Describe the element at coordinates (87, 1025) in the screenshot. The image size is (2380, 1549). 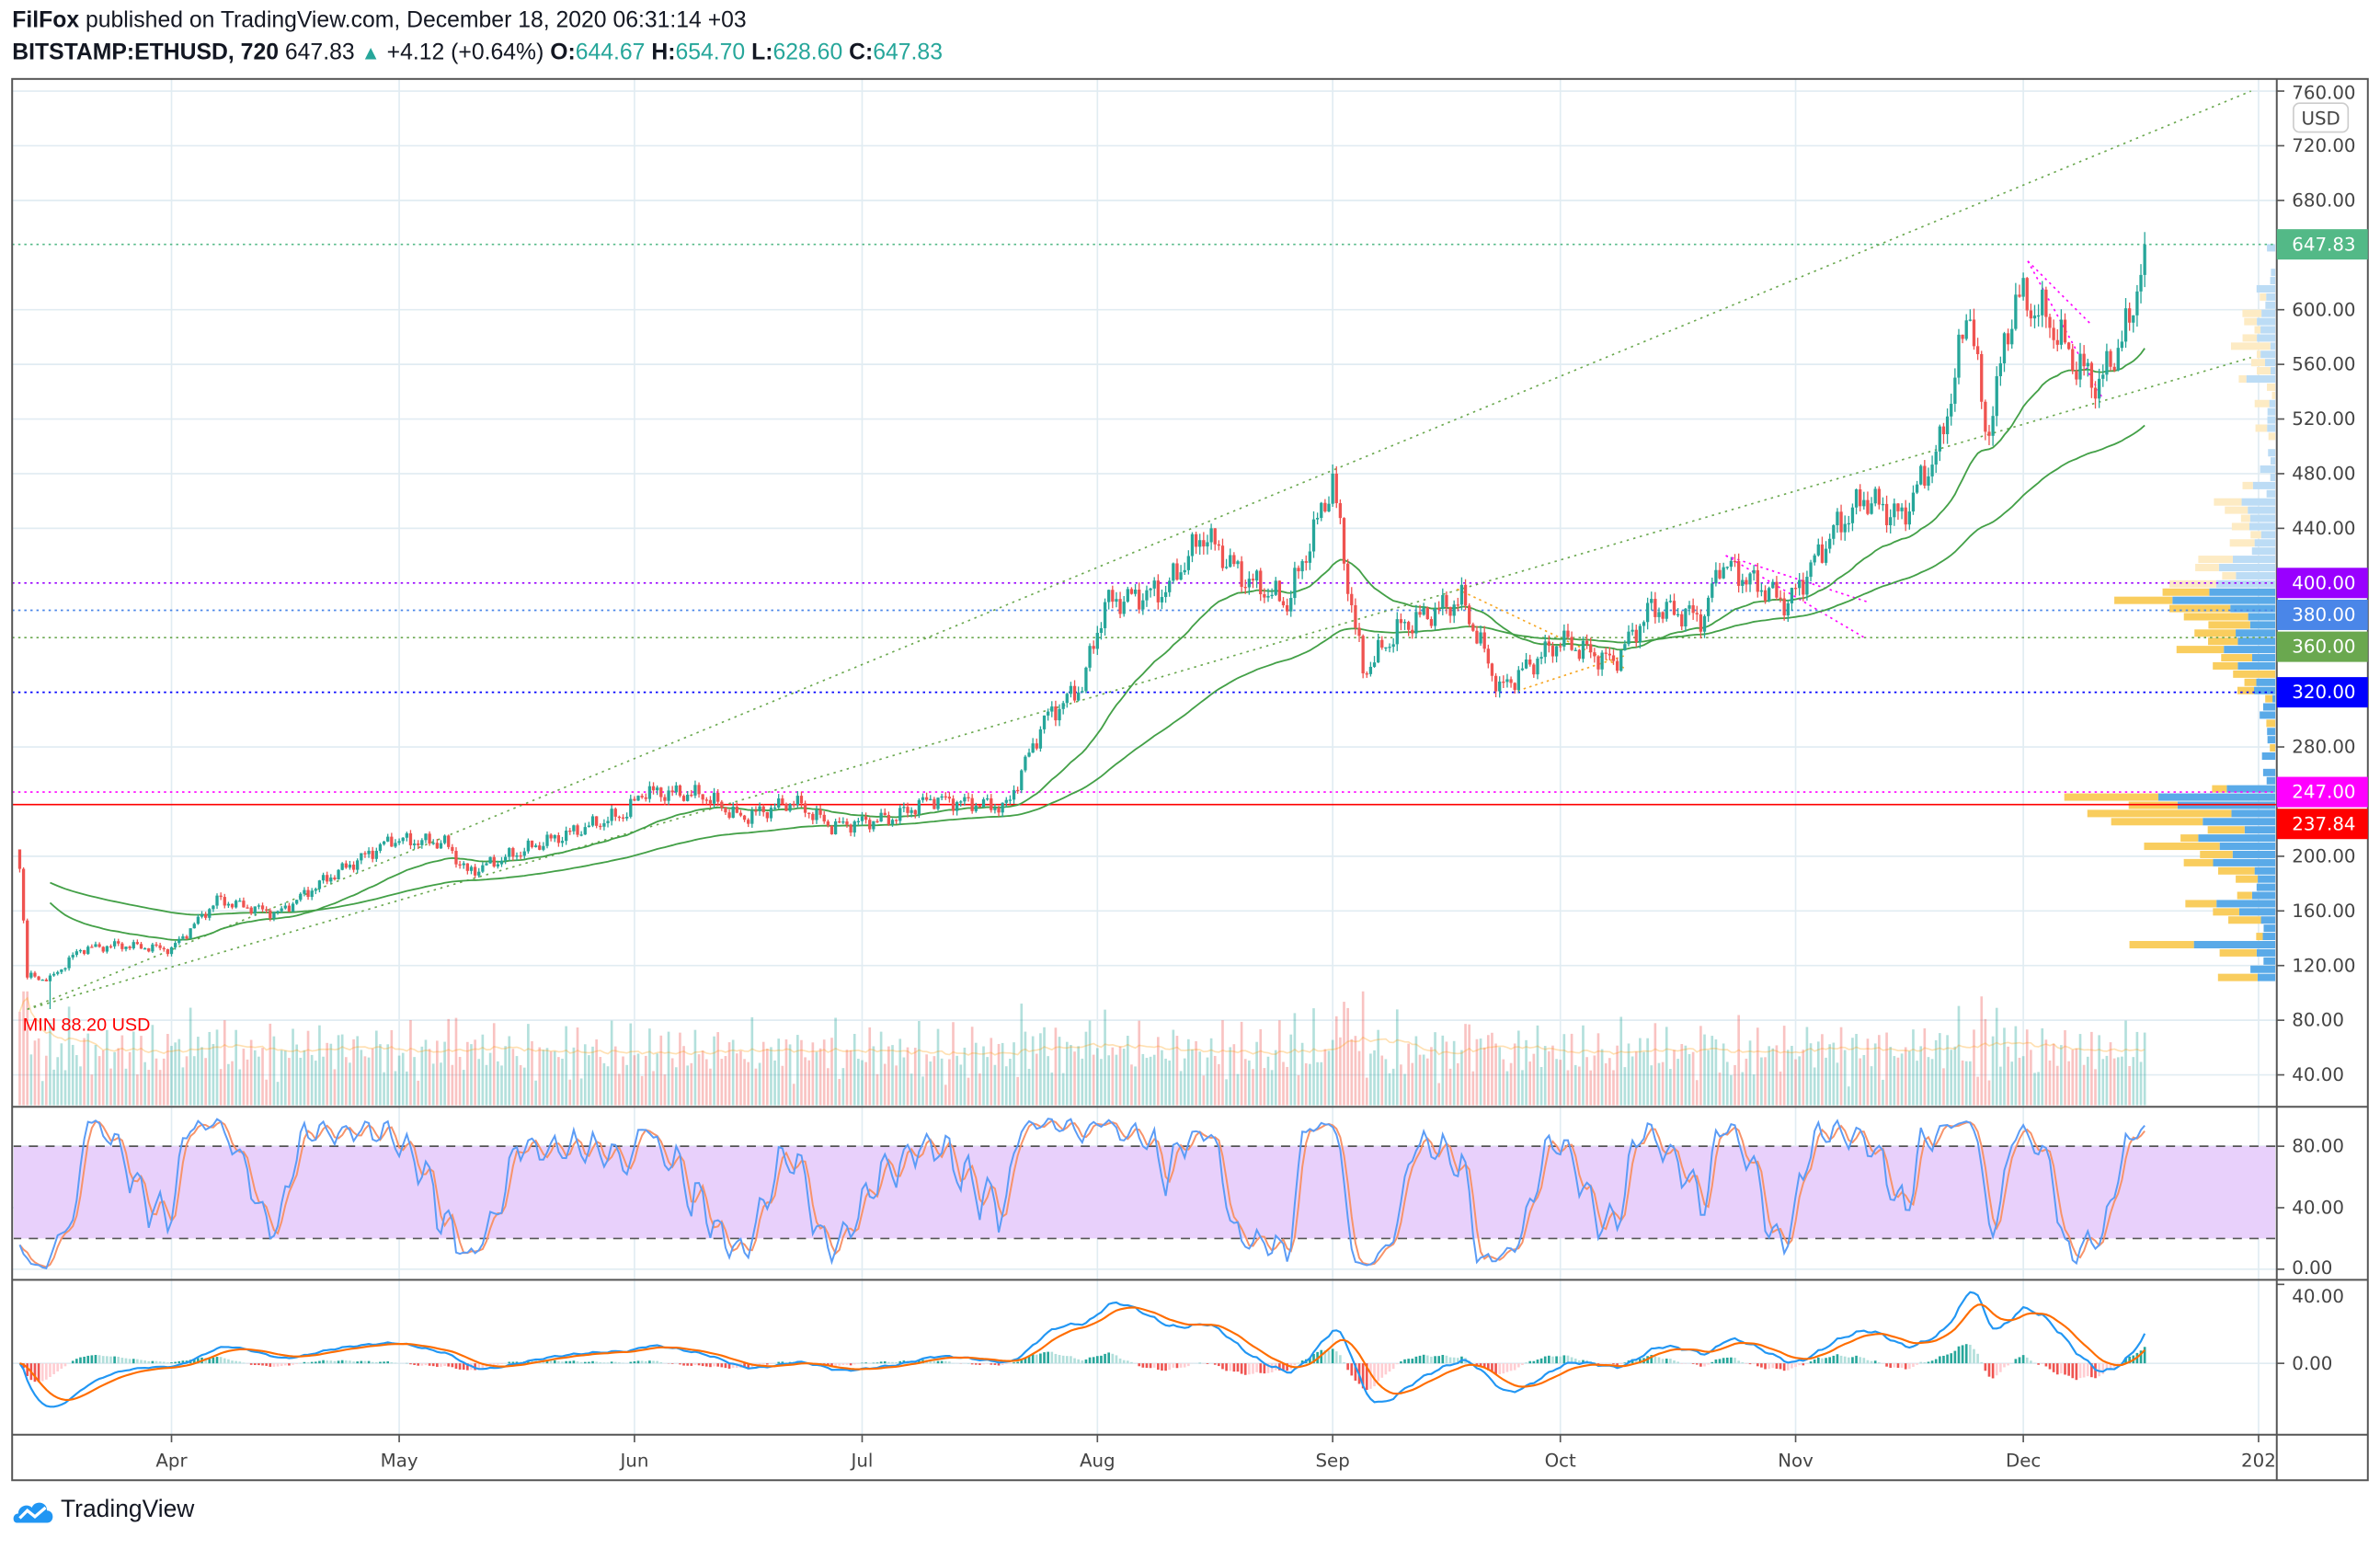
I see `min-price-label: MIN 88.20 USD` at that location.